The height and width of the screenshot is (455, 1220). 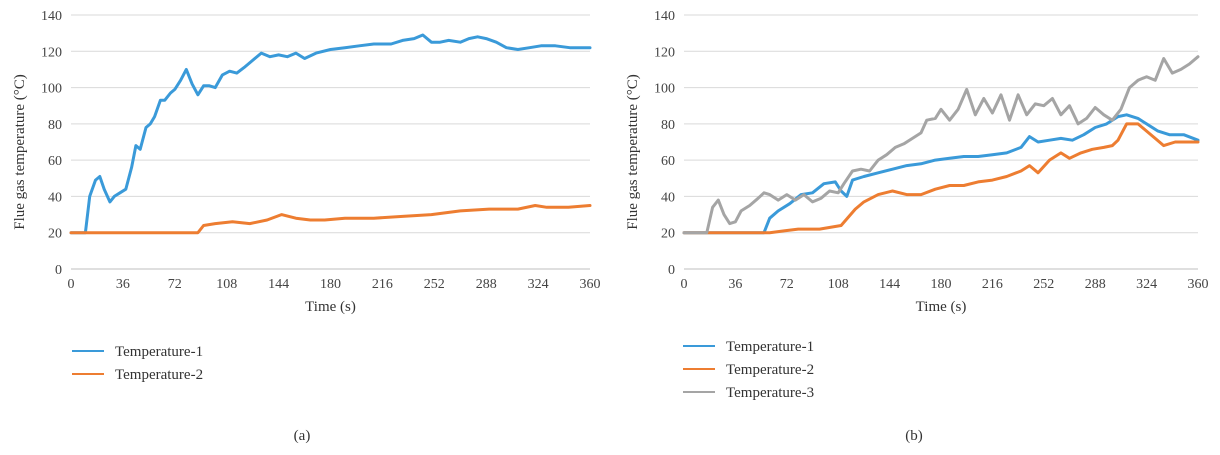 I want to click on panel-caption: (a), so click(x=302, y=436).